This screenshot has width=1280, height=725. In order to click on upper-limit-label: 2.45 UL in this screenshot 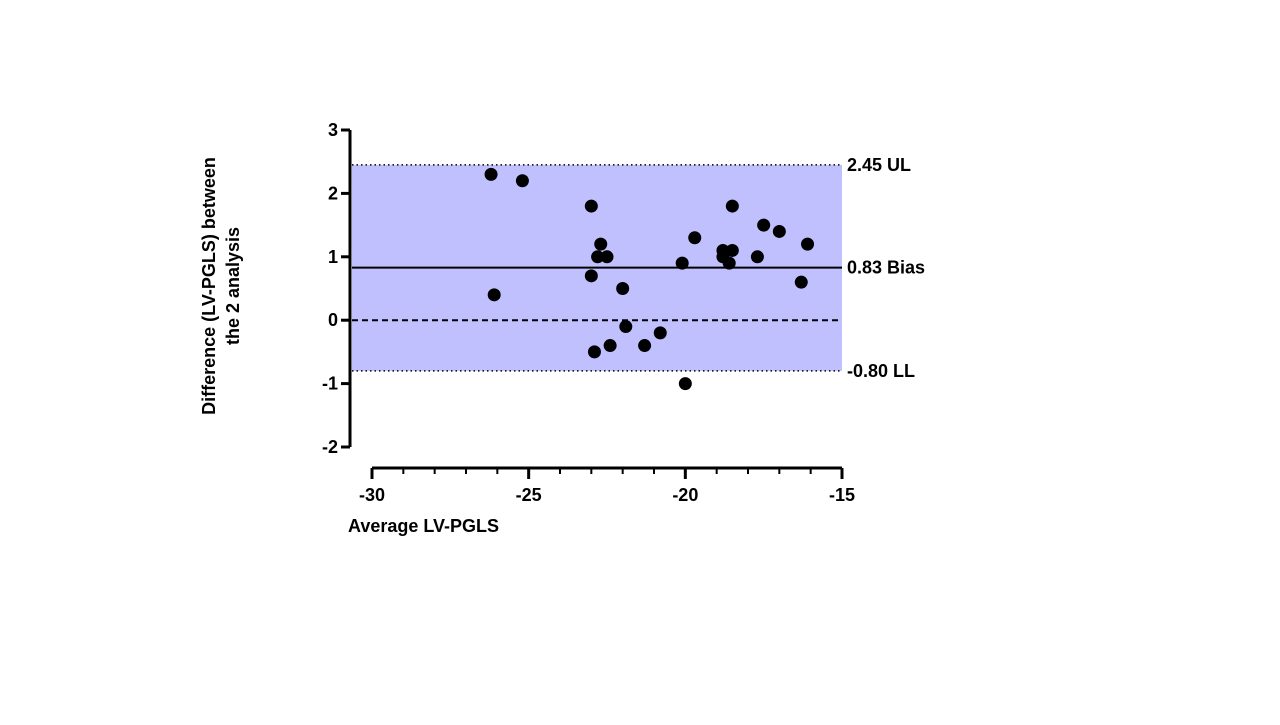, I will do `click(879, 165)`.